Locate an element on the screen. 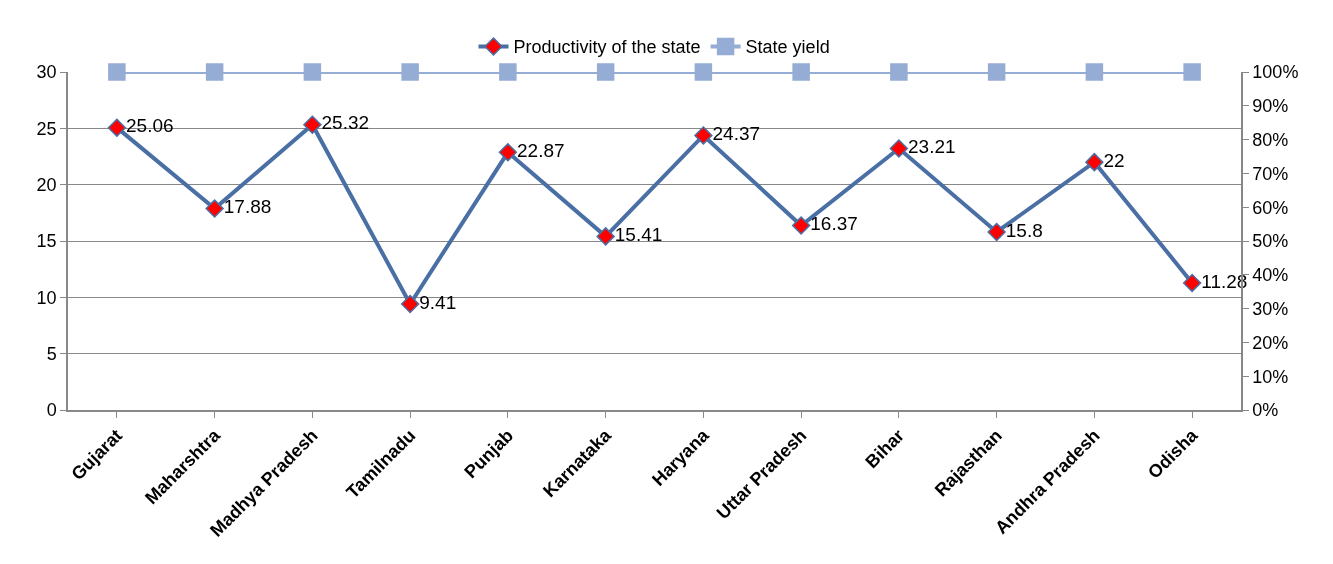 The height and width of the screenshot is (564, 1333). y-tick-label: 5 is located at coordinates (51, 353).